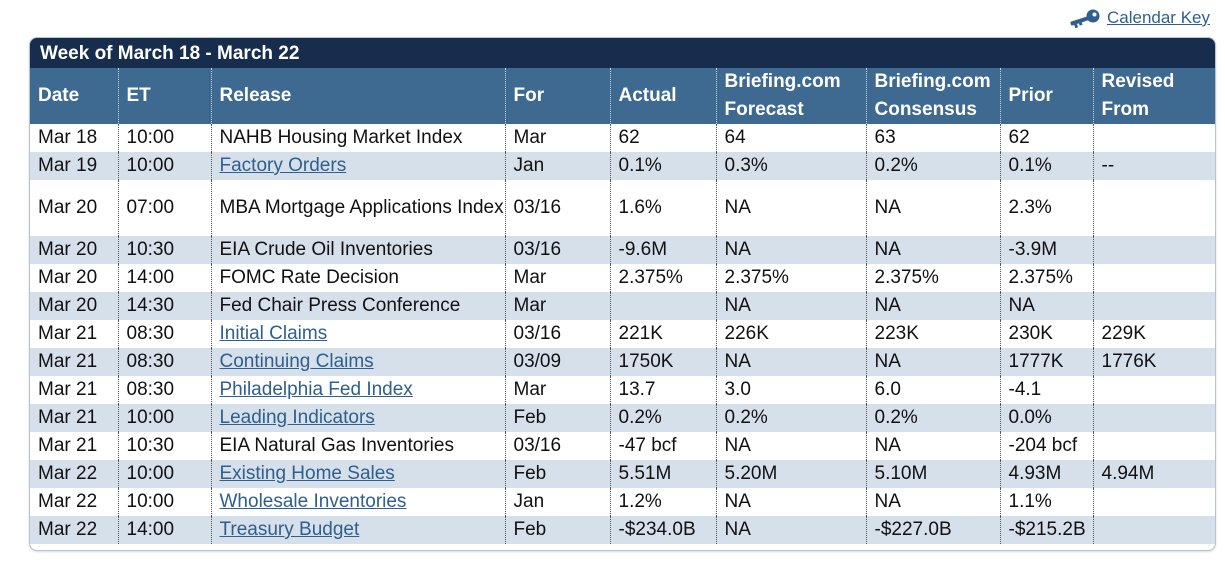  I want to click on cell-release: Continuing Claims, so click(357, 362).